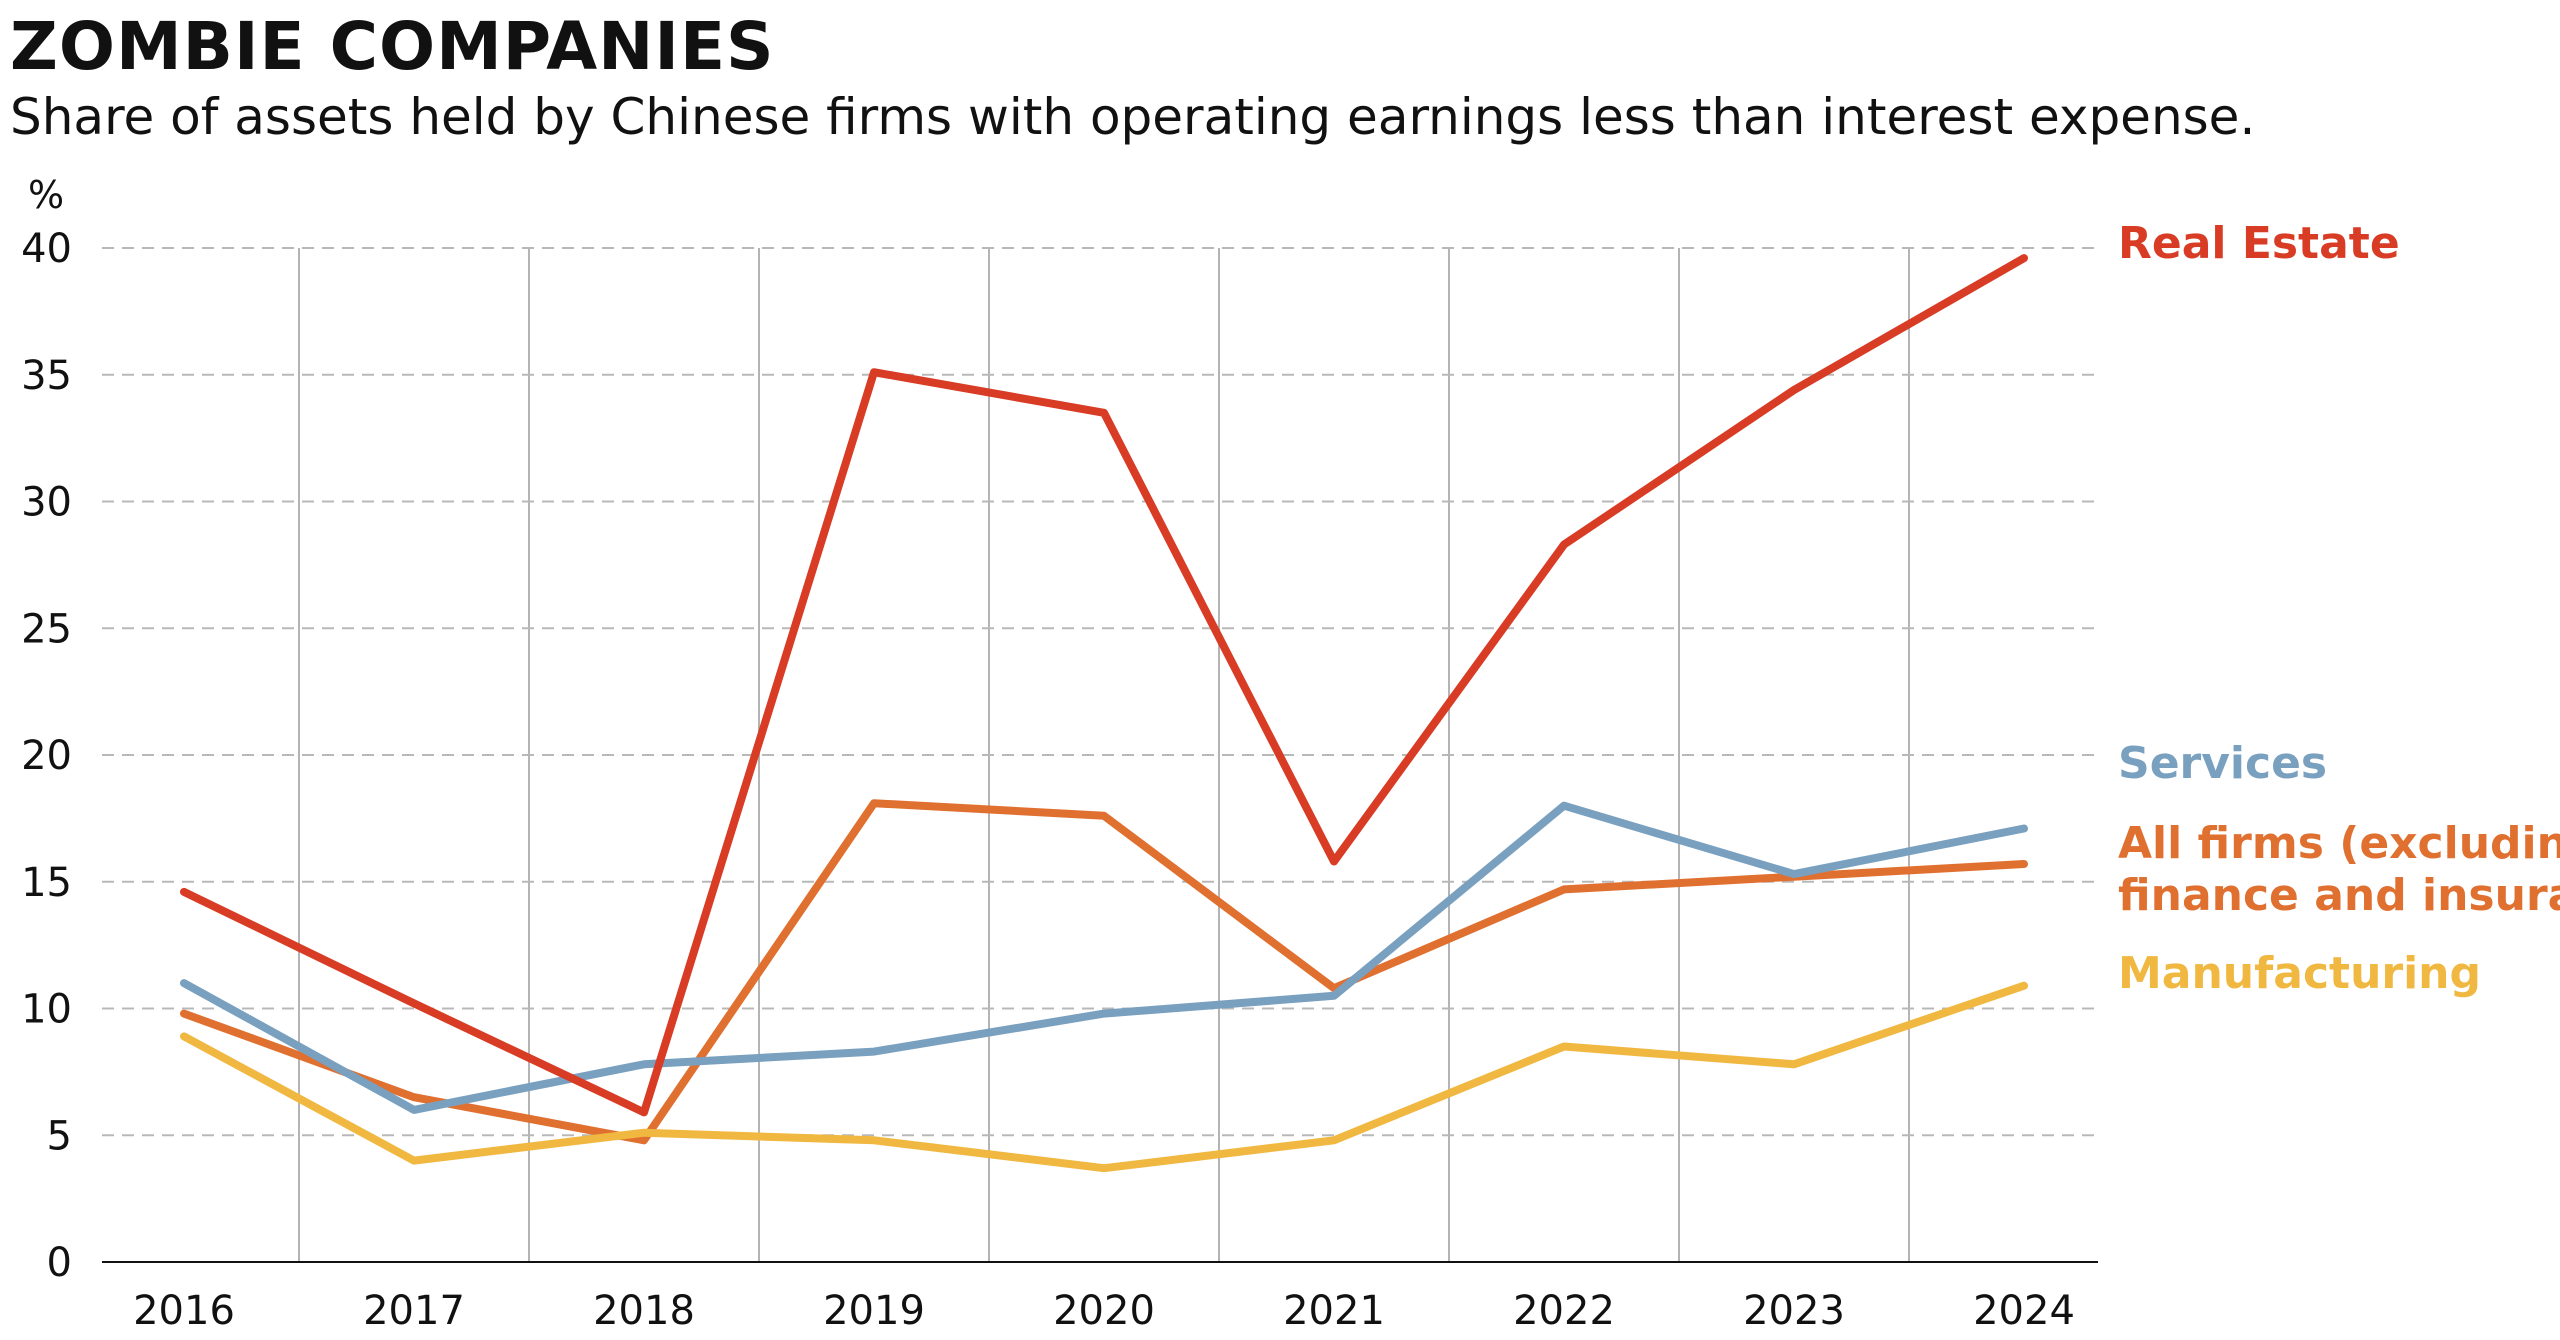  I want to click on x-tick-label: 2016, so click(184, 1311).